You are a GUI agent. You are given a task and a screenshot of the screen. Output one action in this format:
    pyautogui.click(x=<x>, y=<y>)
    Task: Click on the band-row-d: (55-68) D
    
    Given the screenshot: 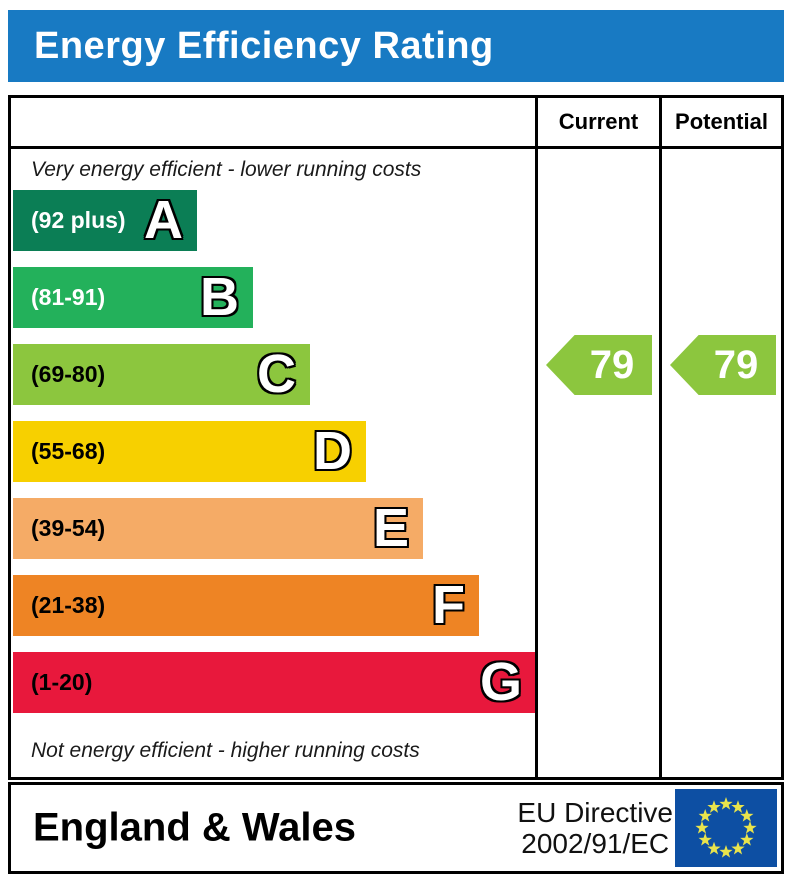 What is the action you would take?
    pyautogui.click(x=189, y=451)
    